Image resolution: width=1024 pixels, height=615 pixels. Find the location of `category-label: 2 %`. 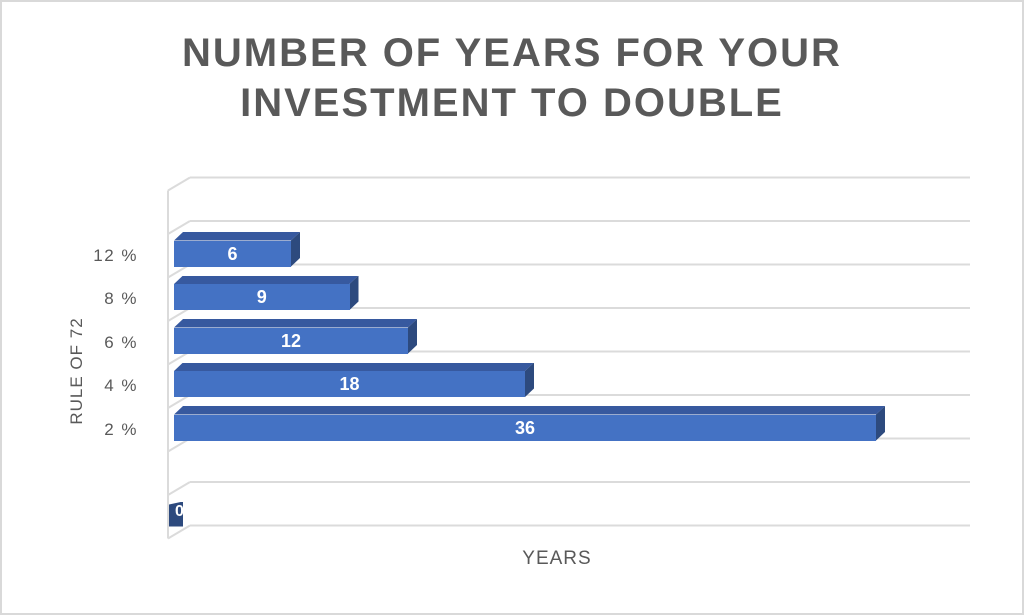

category-label: 2 % is located at coordinates (121, 429).